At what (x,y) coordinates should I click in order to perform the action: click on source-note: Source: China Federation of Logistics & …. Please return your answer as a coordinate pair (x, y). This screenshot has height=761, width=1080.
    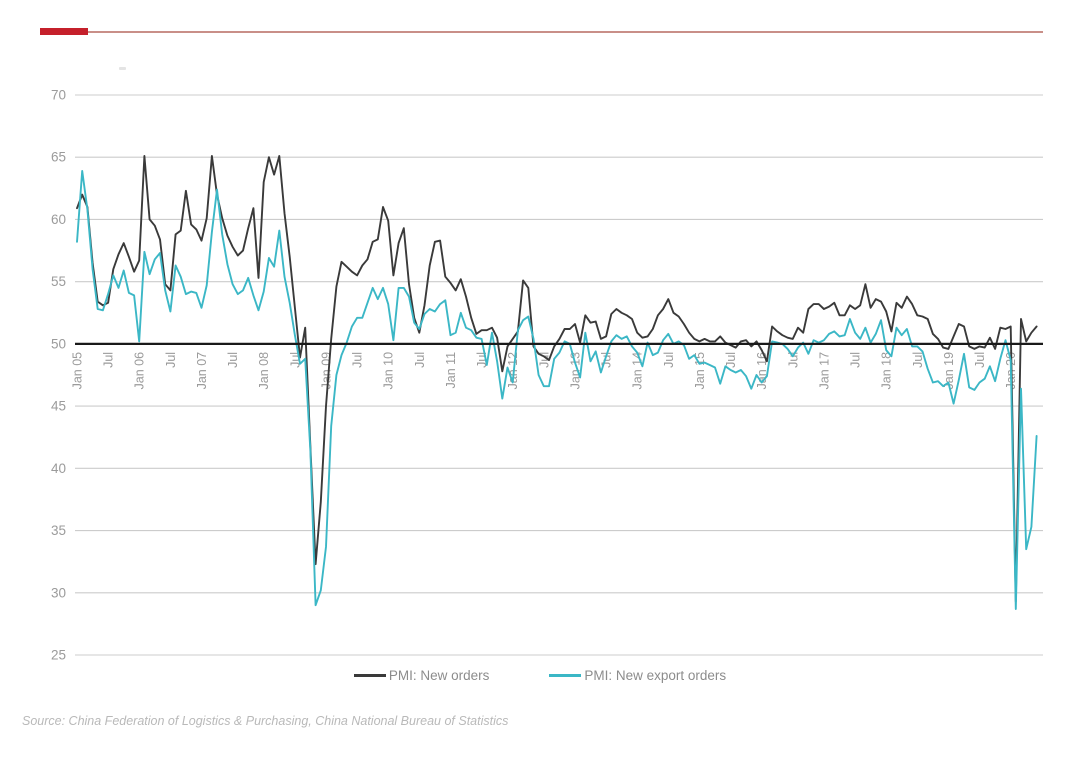
    Looking at the image, I should click on (265, 721).